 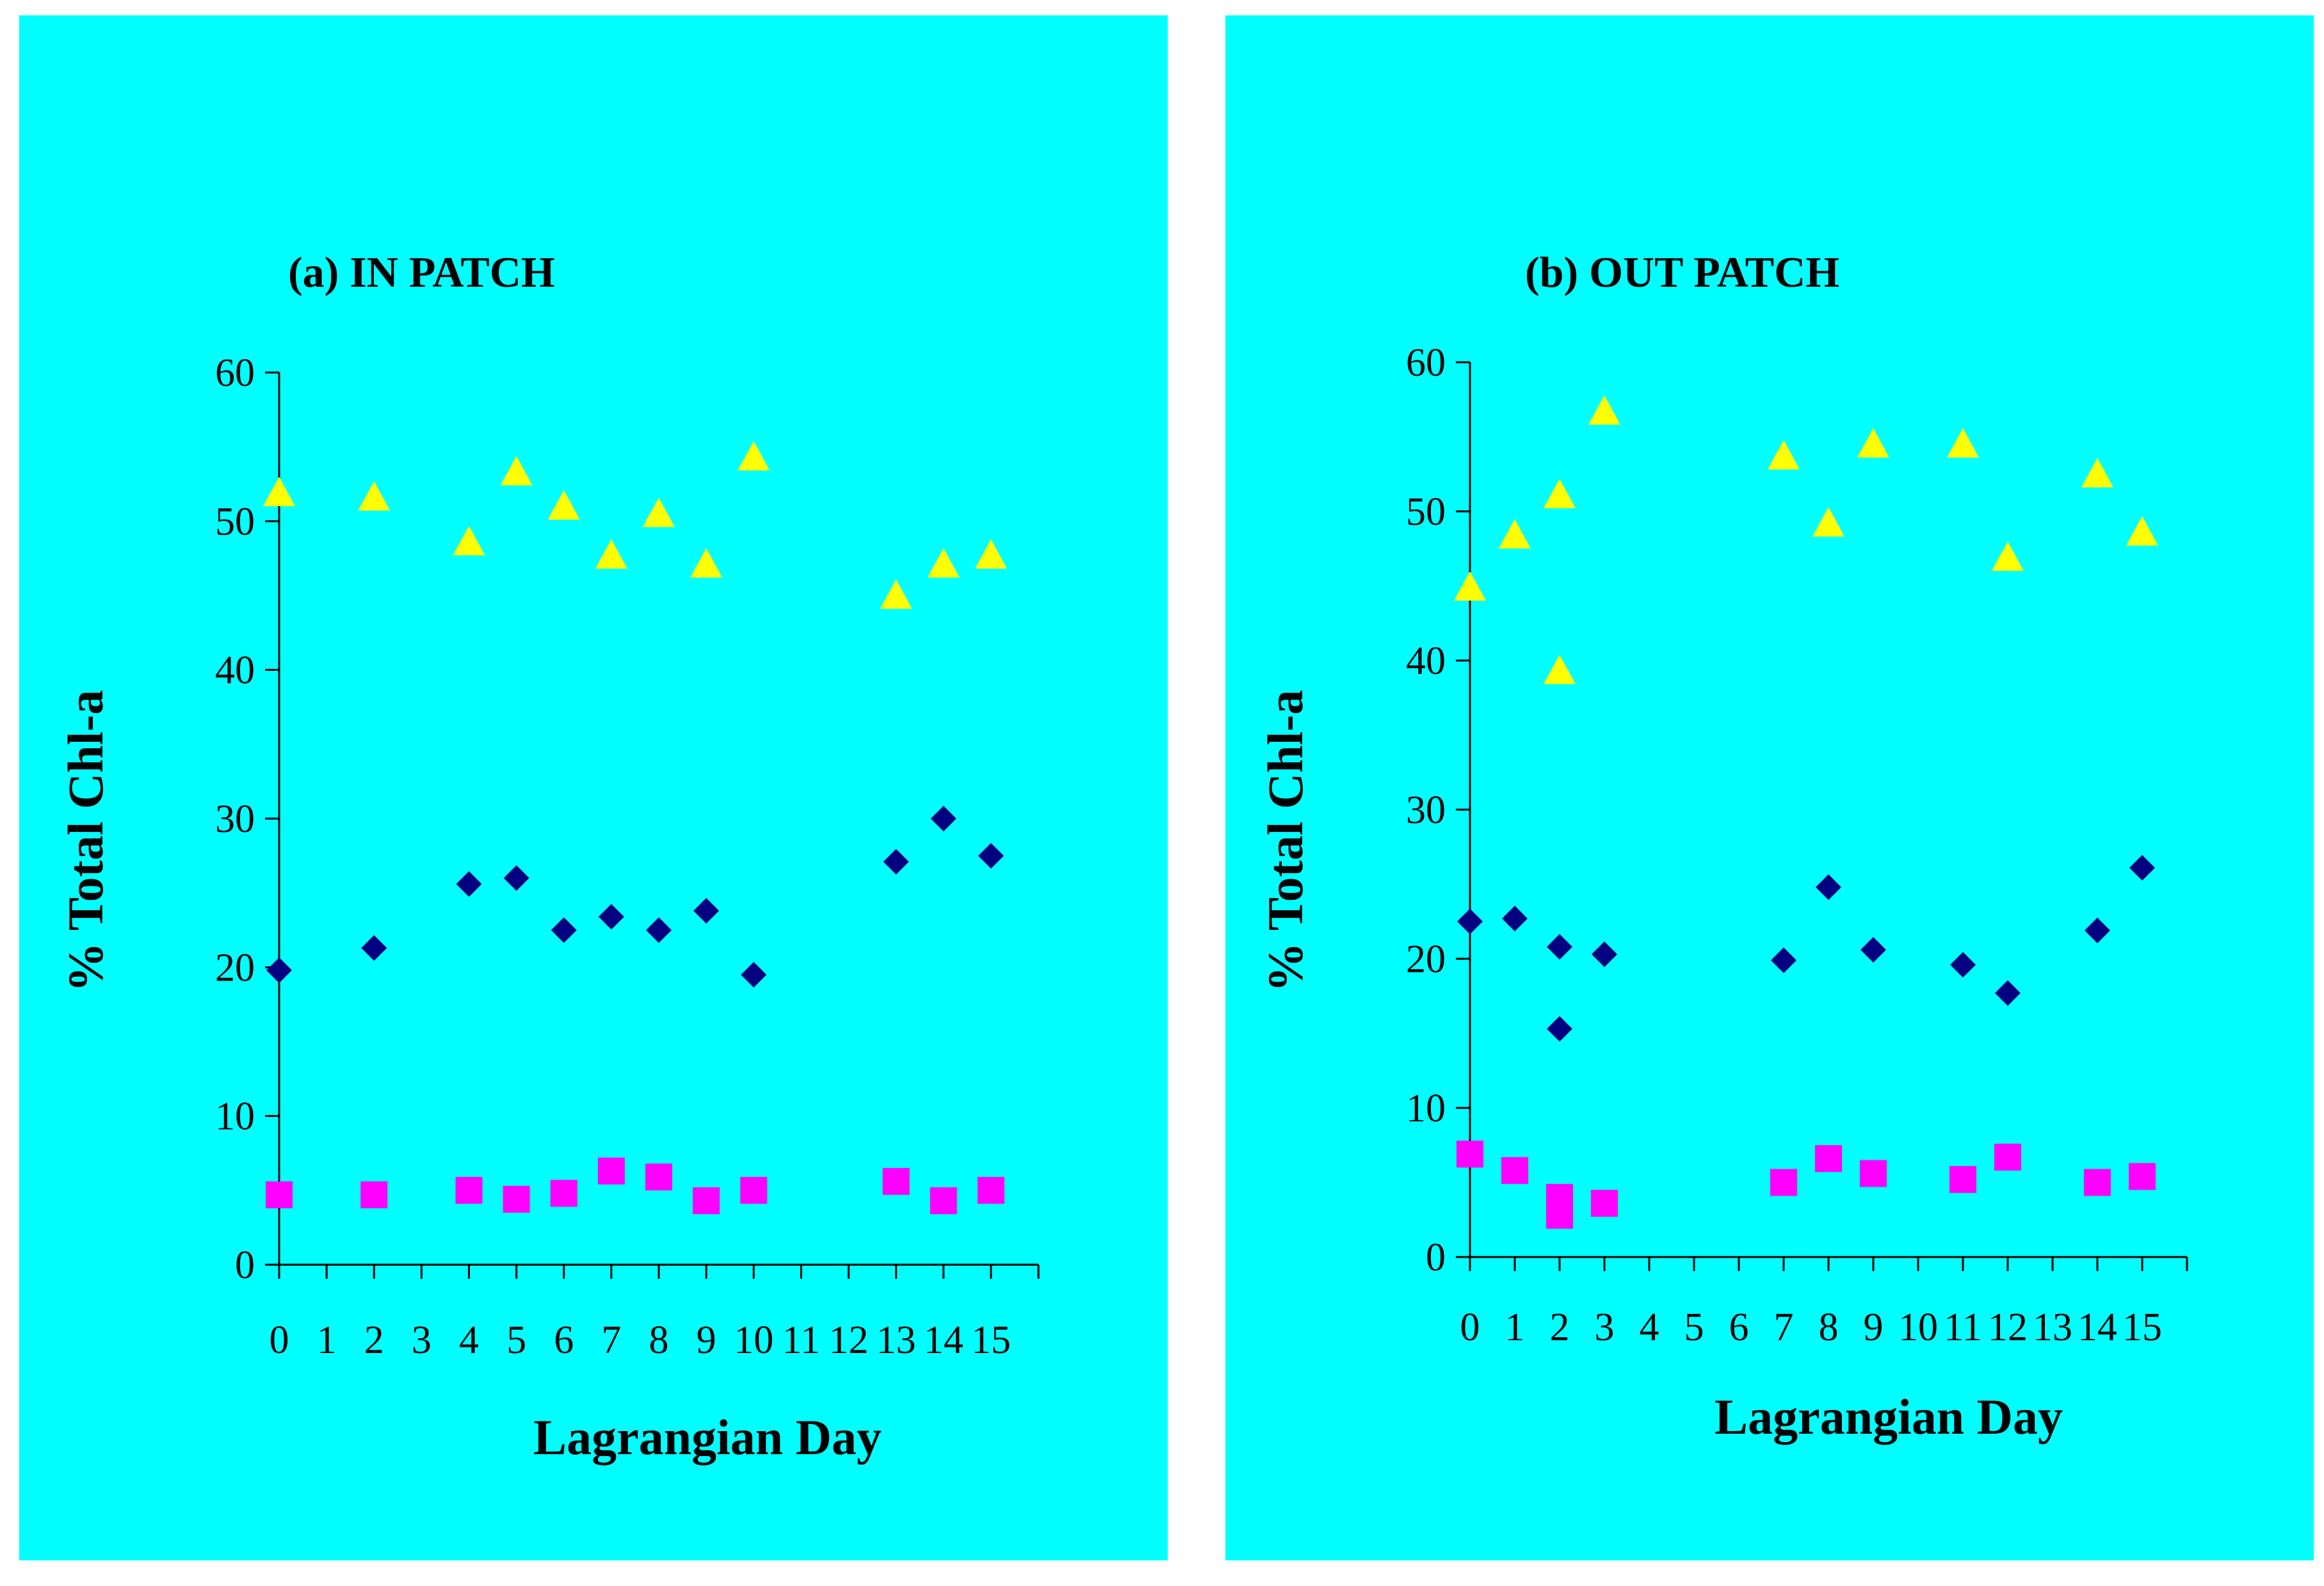 What do you see at coordinates (235, 373) in the screenshot?
I see `y-tick-label: 60` at bounding box center [235, 373].